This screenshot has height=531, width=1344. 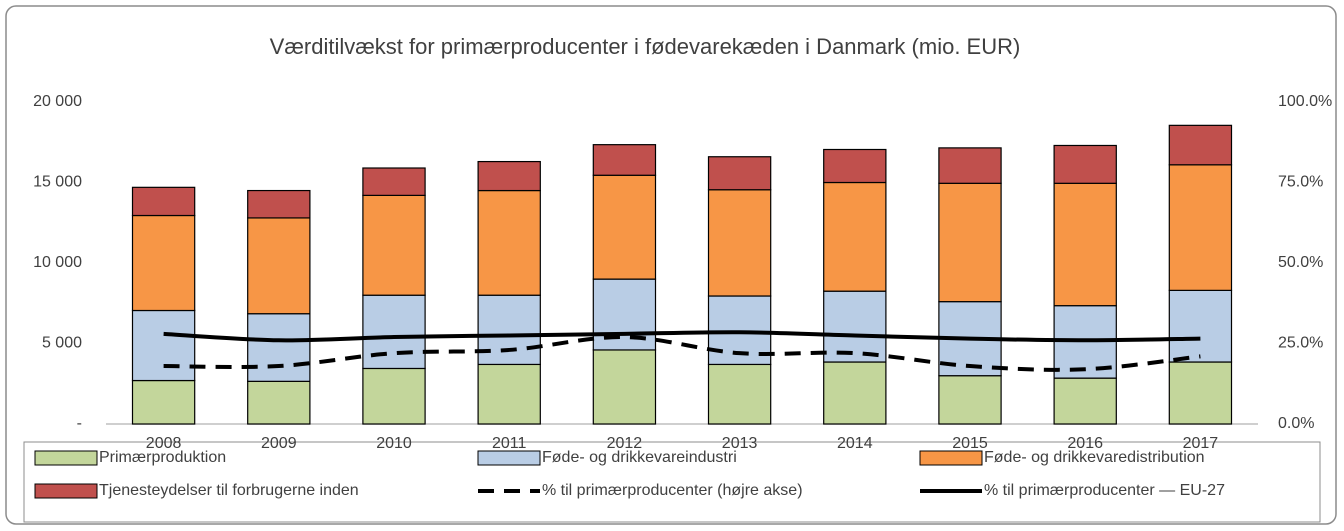 I want to click on legend-label: Føde- og drikkevaredistribution, so click(x=1094, y=457).